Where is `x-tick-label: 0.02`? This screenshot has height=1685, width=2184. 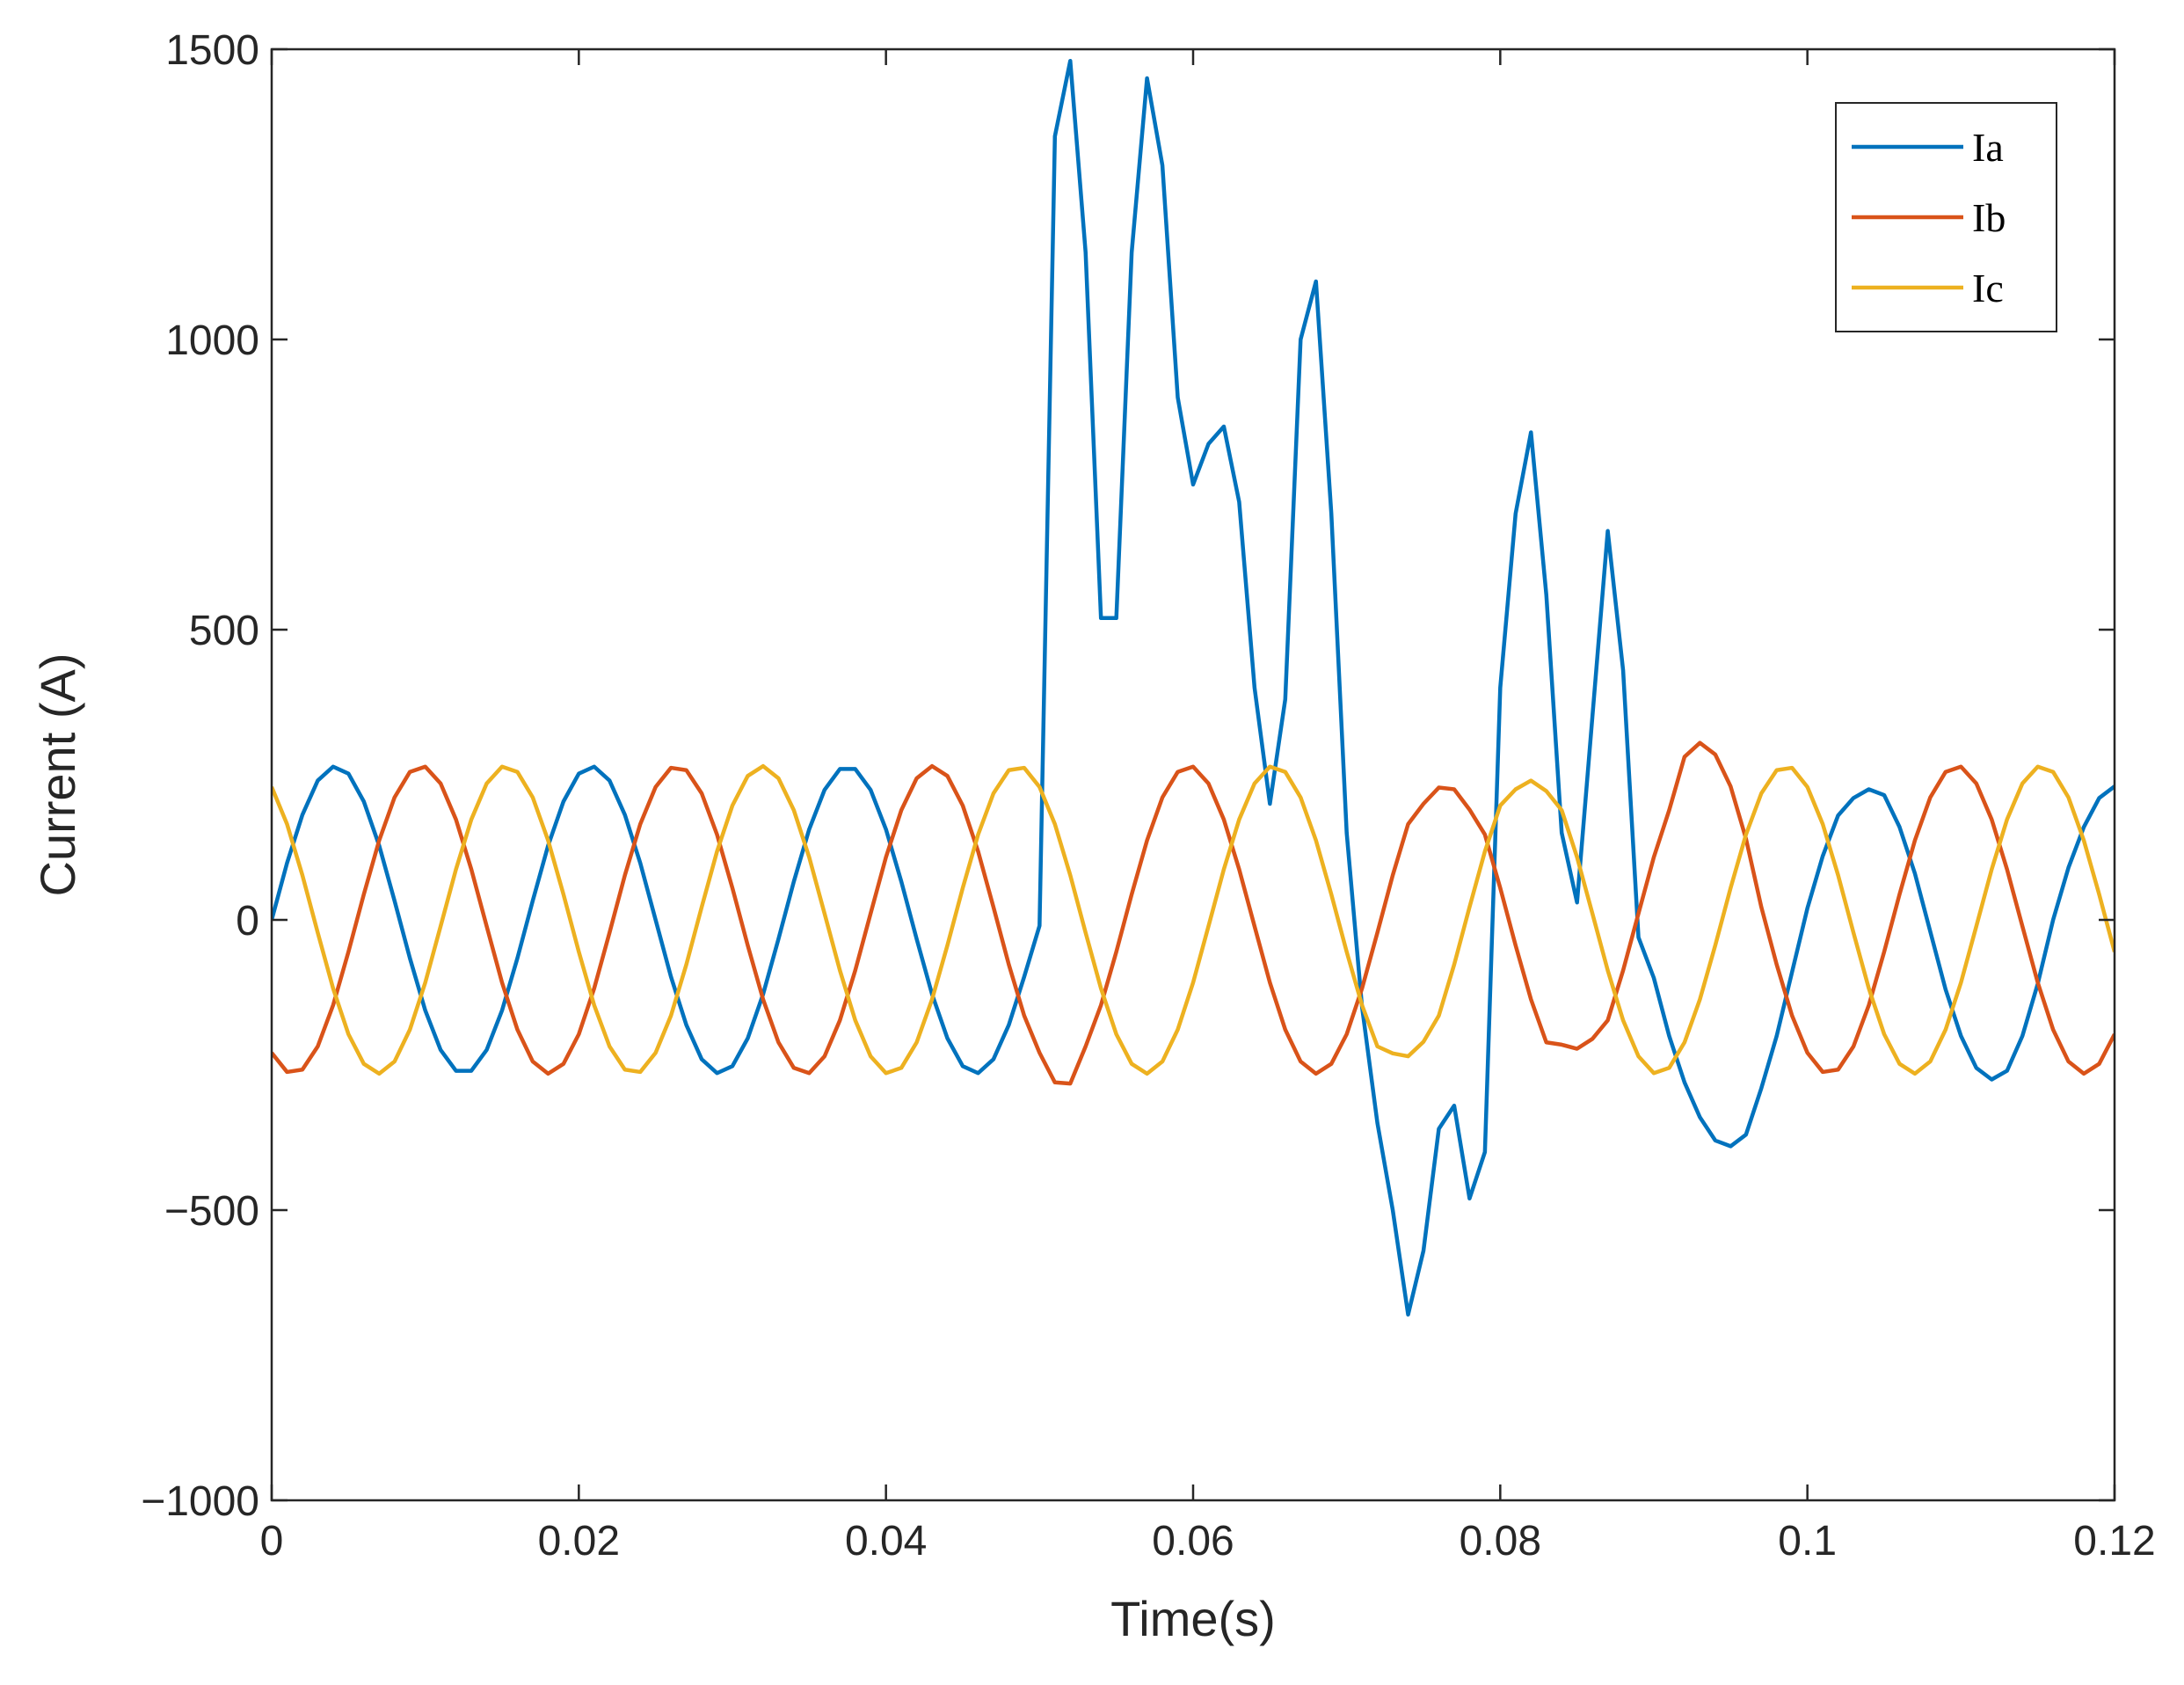 x-tick-label: 0.02 is located at coordinates (579, 1542).